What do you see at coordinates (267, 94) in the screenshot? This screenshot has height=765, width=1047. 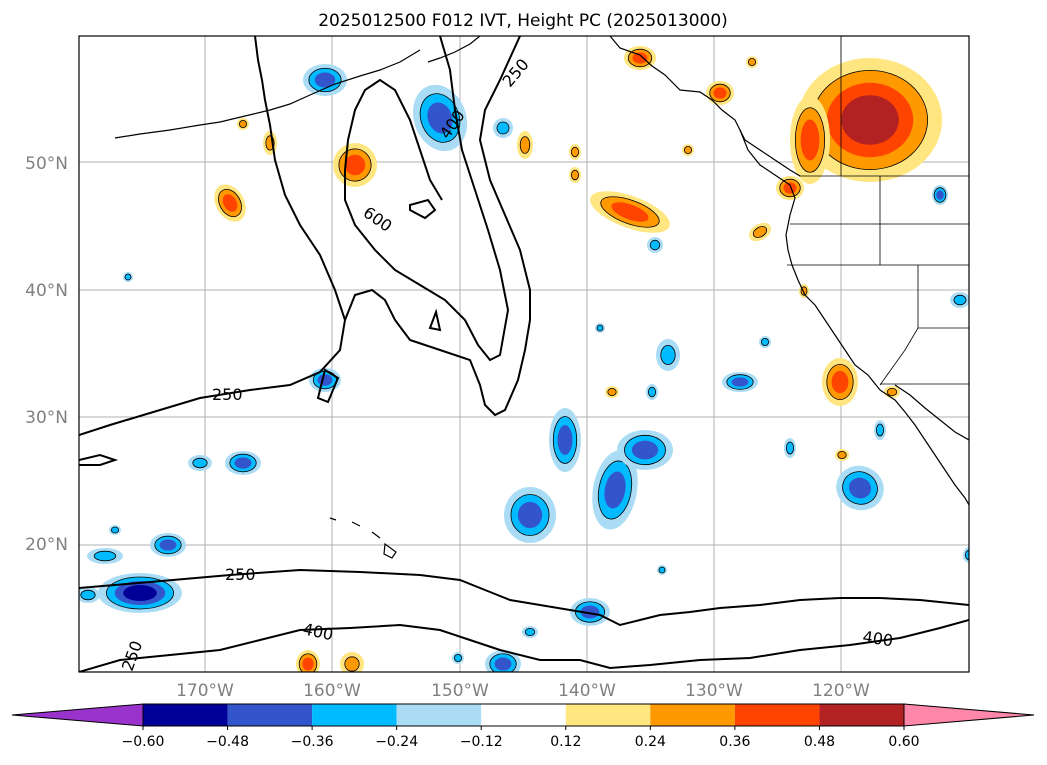 I see `aleutian-chain` at bounding box center [267, 94].